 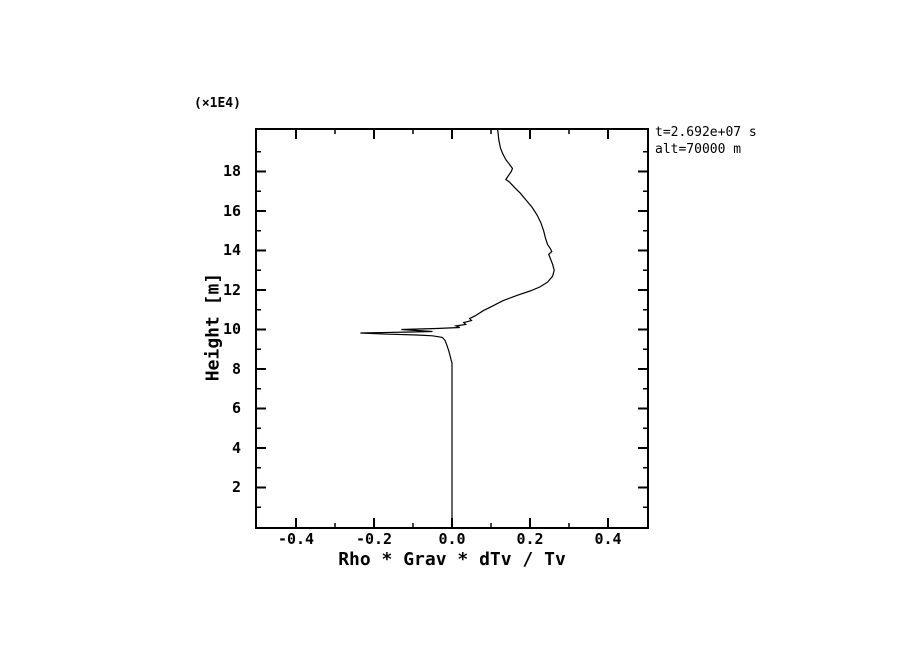 What do you see at coordinates (231, 329) in the screenshot?
I see `y-tick-label: 10` at bounding box center [231, 329].